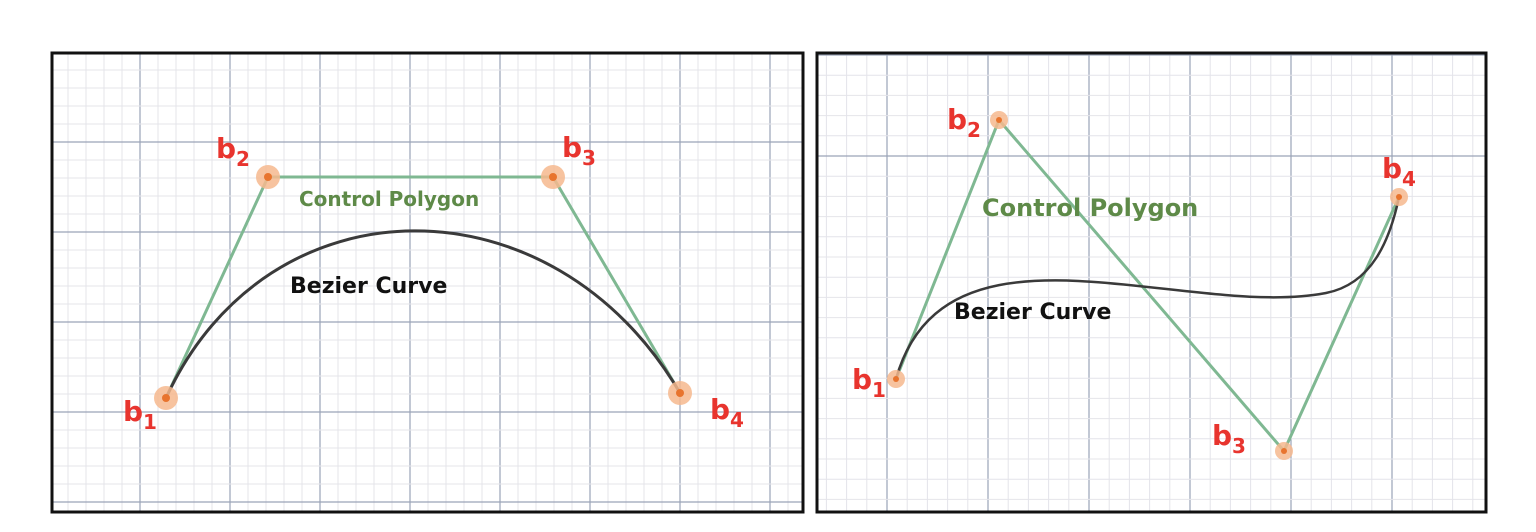 This screenshot has height=532, width=1536. Describe the element at coordinates (579, 150) in the screenshot. I see `left-label-b3: b3` at that location.